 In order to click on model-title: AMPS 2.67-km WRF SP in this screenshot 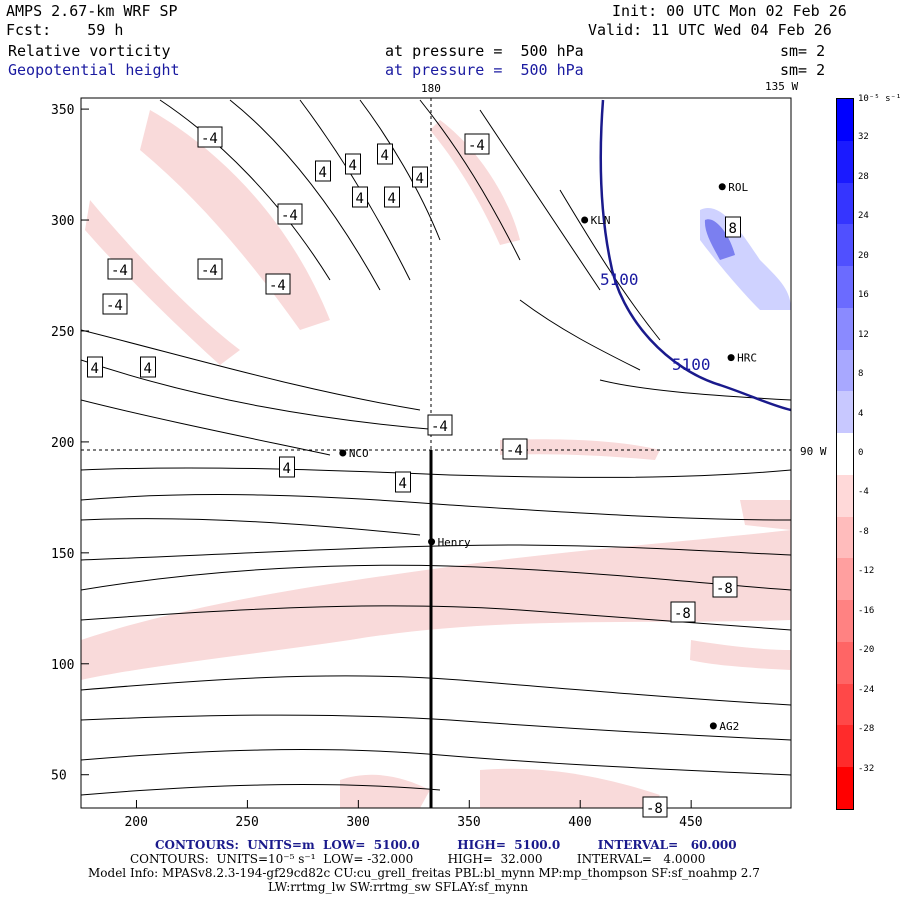, I will do `click(92, 11)`.